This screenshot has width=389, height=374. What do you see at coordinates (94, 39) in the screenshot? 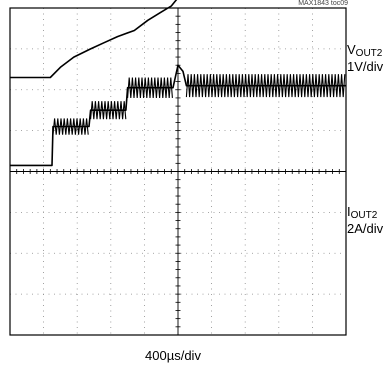
I see `trace-vout2` at bounding box center [94, 39].